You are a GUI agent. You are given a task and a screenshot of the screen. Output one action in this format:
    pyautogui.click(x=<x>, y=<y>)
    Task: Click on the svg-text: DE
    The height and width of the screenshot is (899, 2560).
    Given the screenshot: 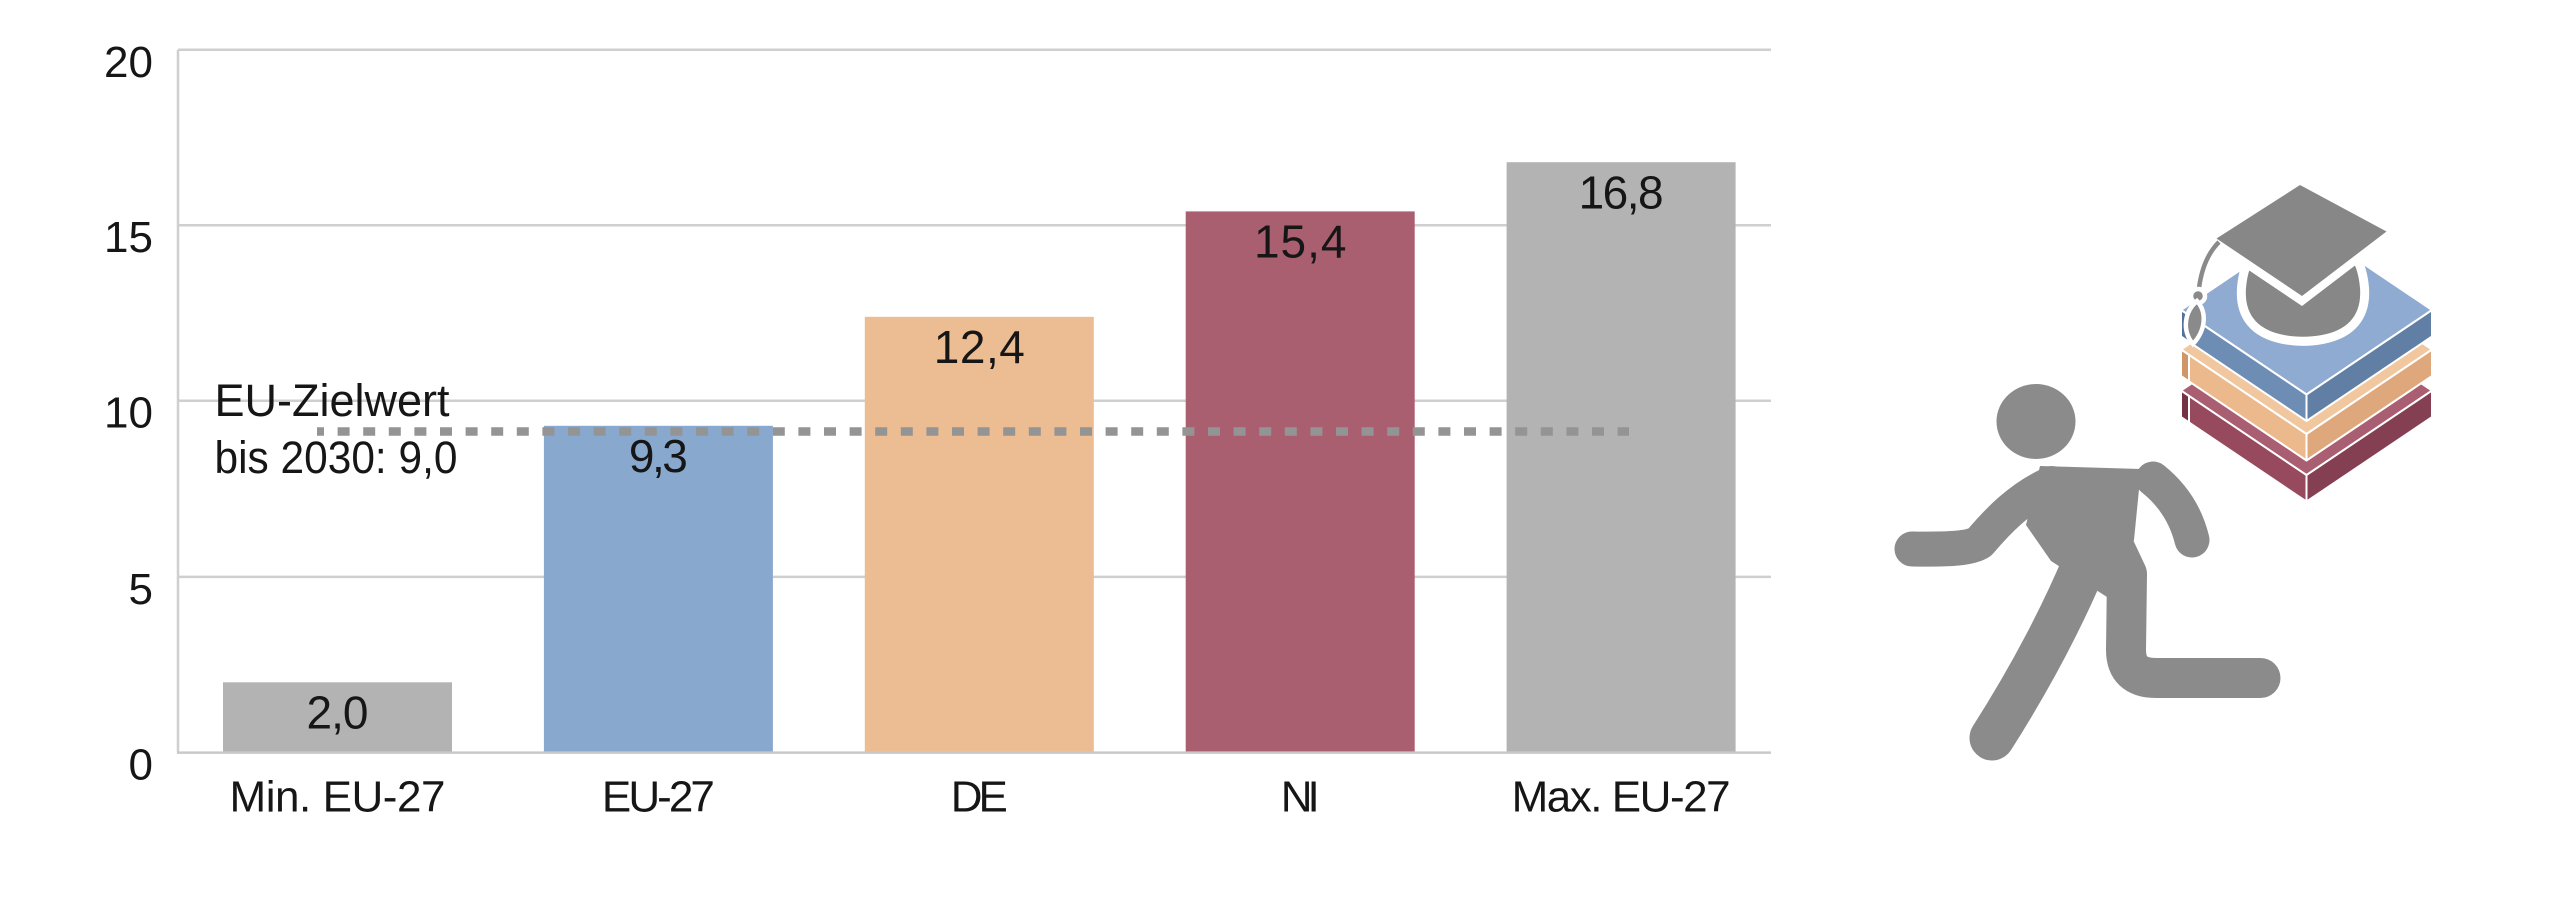 What is the action you would take?
    pyautogui.click(x=979, y=797)
    